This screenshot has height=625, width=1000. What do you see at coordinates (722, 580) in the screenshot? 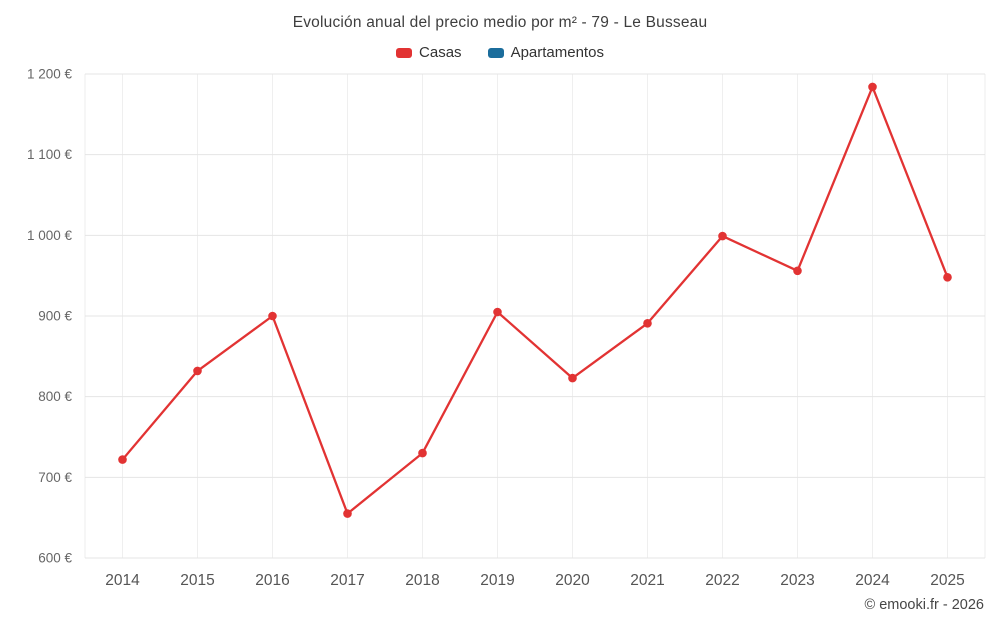
I see `x-tick-label: 2022` at bounding box center [722, 580].